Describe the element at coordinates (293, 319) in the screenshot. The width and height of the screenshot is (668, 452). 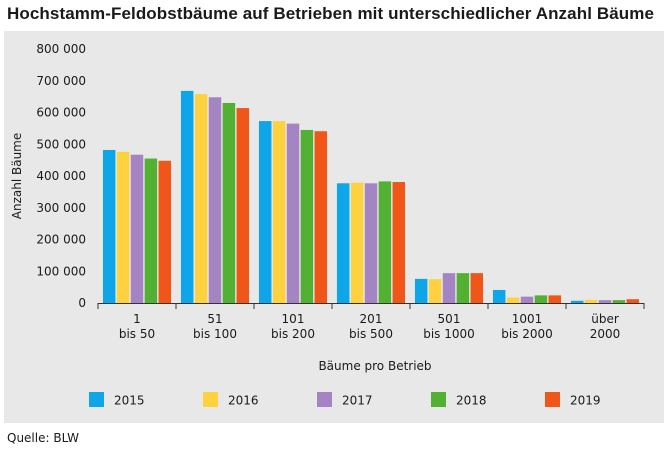
I see `x-tick-label: 101` at that location.